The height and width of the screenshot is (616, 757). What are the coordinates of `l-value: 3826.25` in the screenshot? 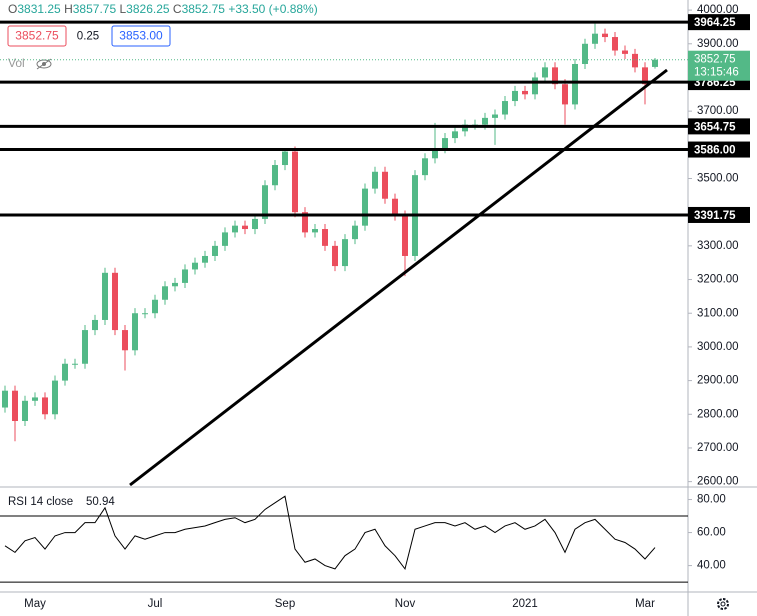 It's located at (148, 9).